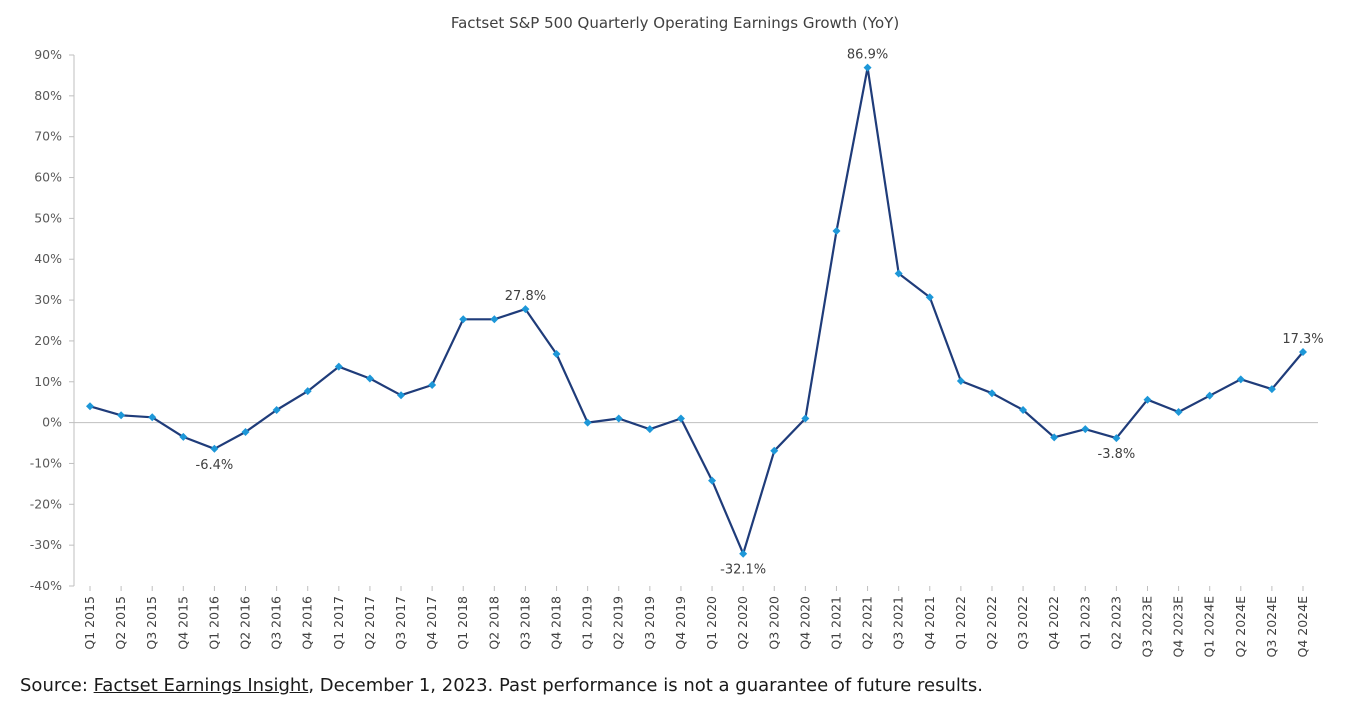  What do you see at coordinates (89, 623) in the screenshot?
I see `x-tick-label: Q1 2015` at bounding box center [89, 623].